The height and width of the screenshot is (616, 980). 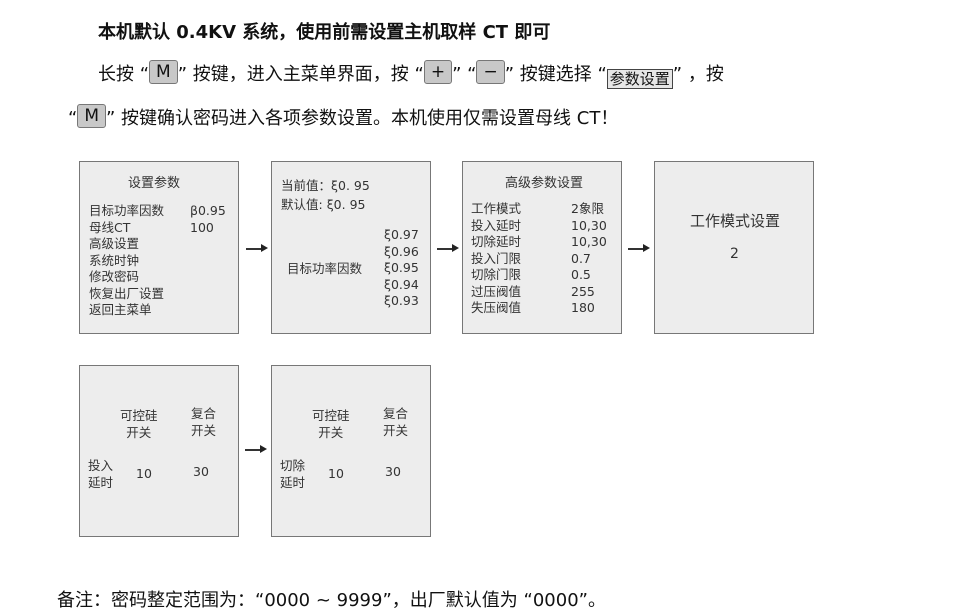 I want to click on option: ξ0.95, so click(x=401, y=267).